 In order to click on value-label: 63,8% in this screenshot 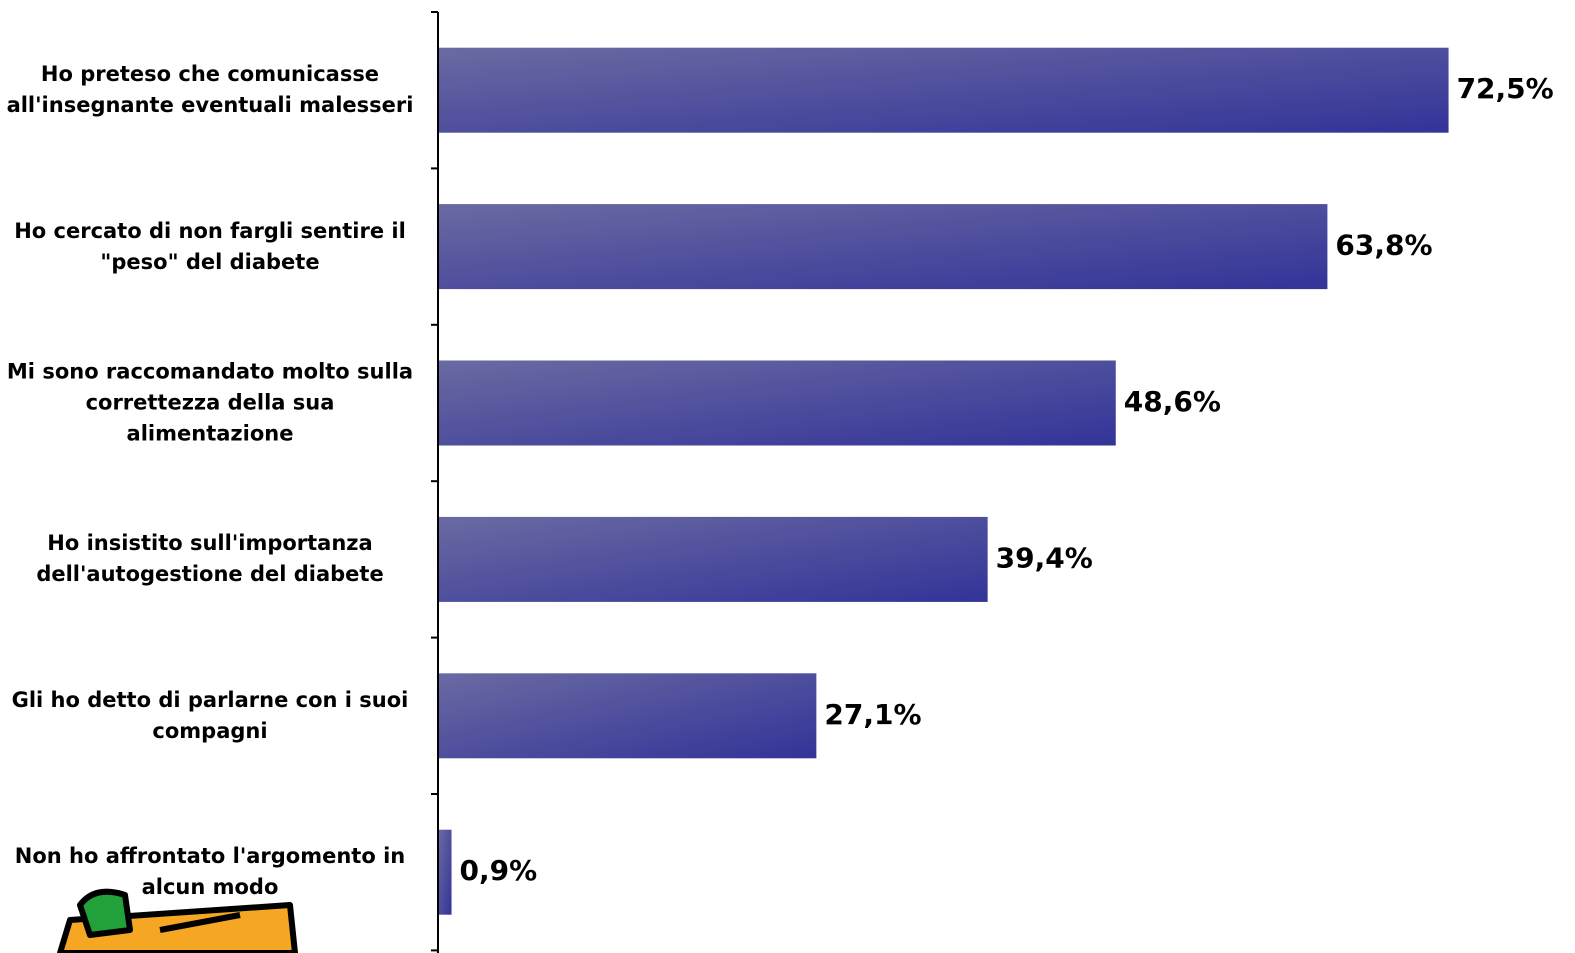, I will do `click(1383, 245)`.